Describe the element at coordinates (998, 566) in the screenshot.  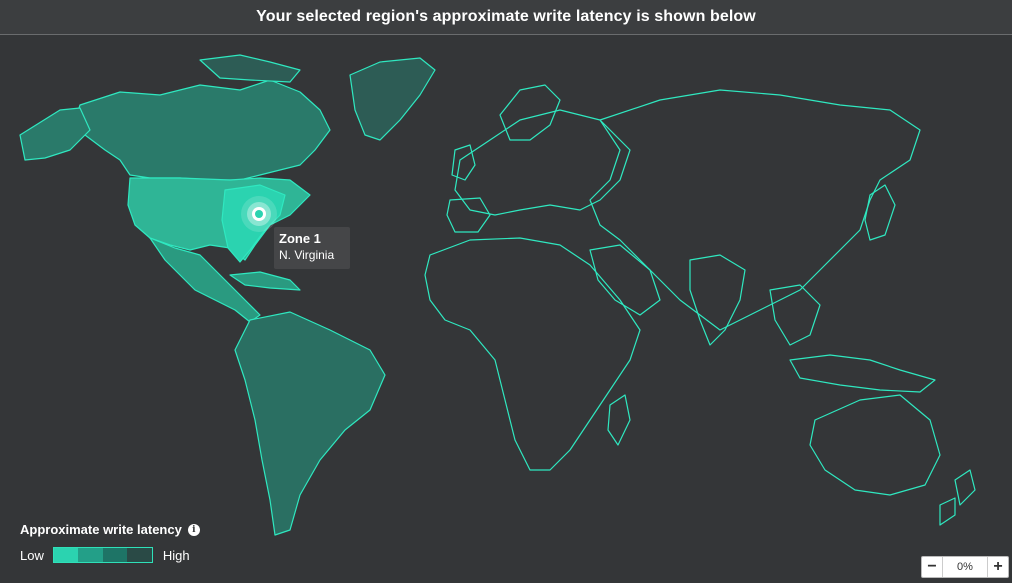
I see `zoom-in-button: +` at that location.